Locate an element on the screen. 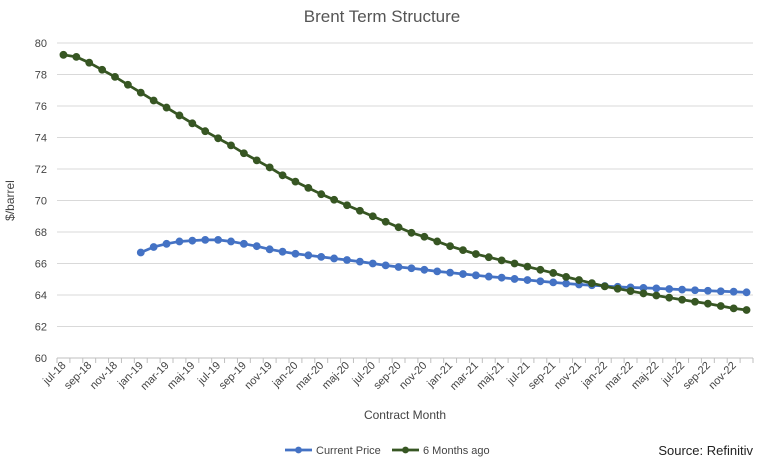 The height and width of the screenshot is (462, 765). series-line is located at coordinates (443, 266).